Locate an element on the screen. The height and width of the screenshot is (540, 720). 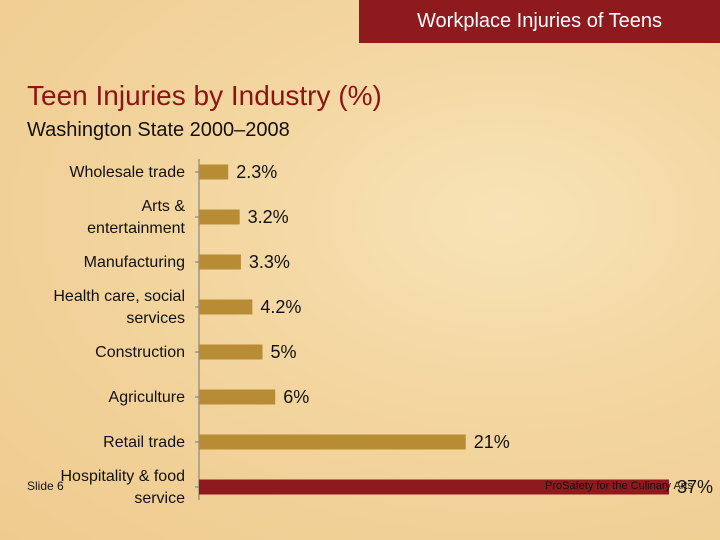
chart-axis-group is located at coordinates (197, 329).